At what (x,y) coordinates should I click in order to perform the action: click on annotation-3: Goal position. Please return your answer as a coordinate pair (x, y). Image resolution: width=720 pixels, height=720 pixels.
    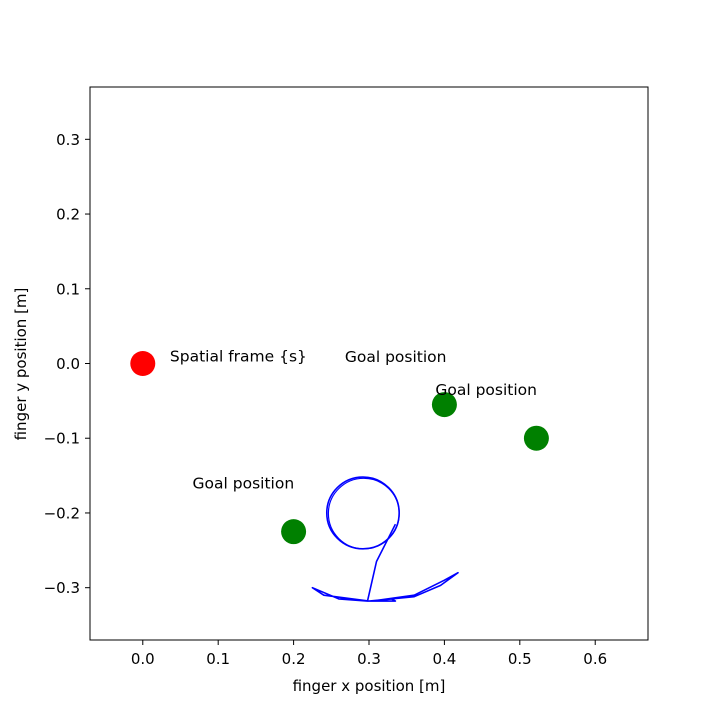
    Looking at the image, I should click on (244, 483).